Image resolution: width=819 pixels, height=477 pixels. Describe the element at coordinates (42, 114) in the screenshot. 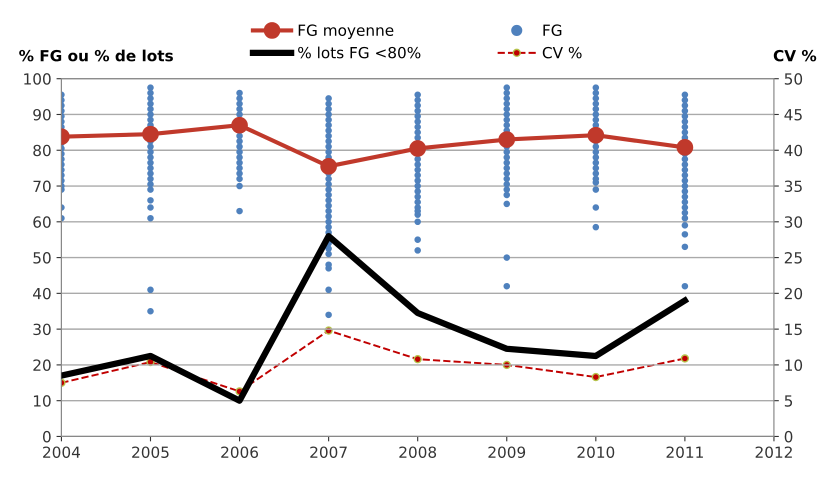

I see `y-tick-label: 90` at that location.